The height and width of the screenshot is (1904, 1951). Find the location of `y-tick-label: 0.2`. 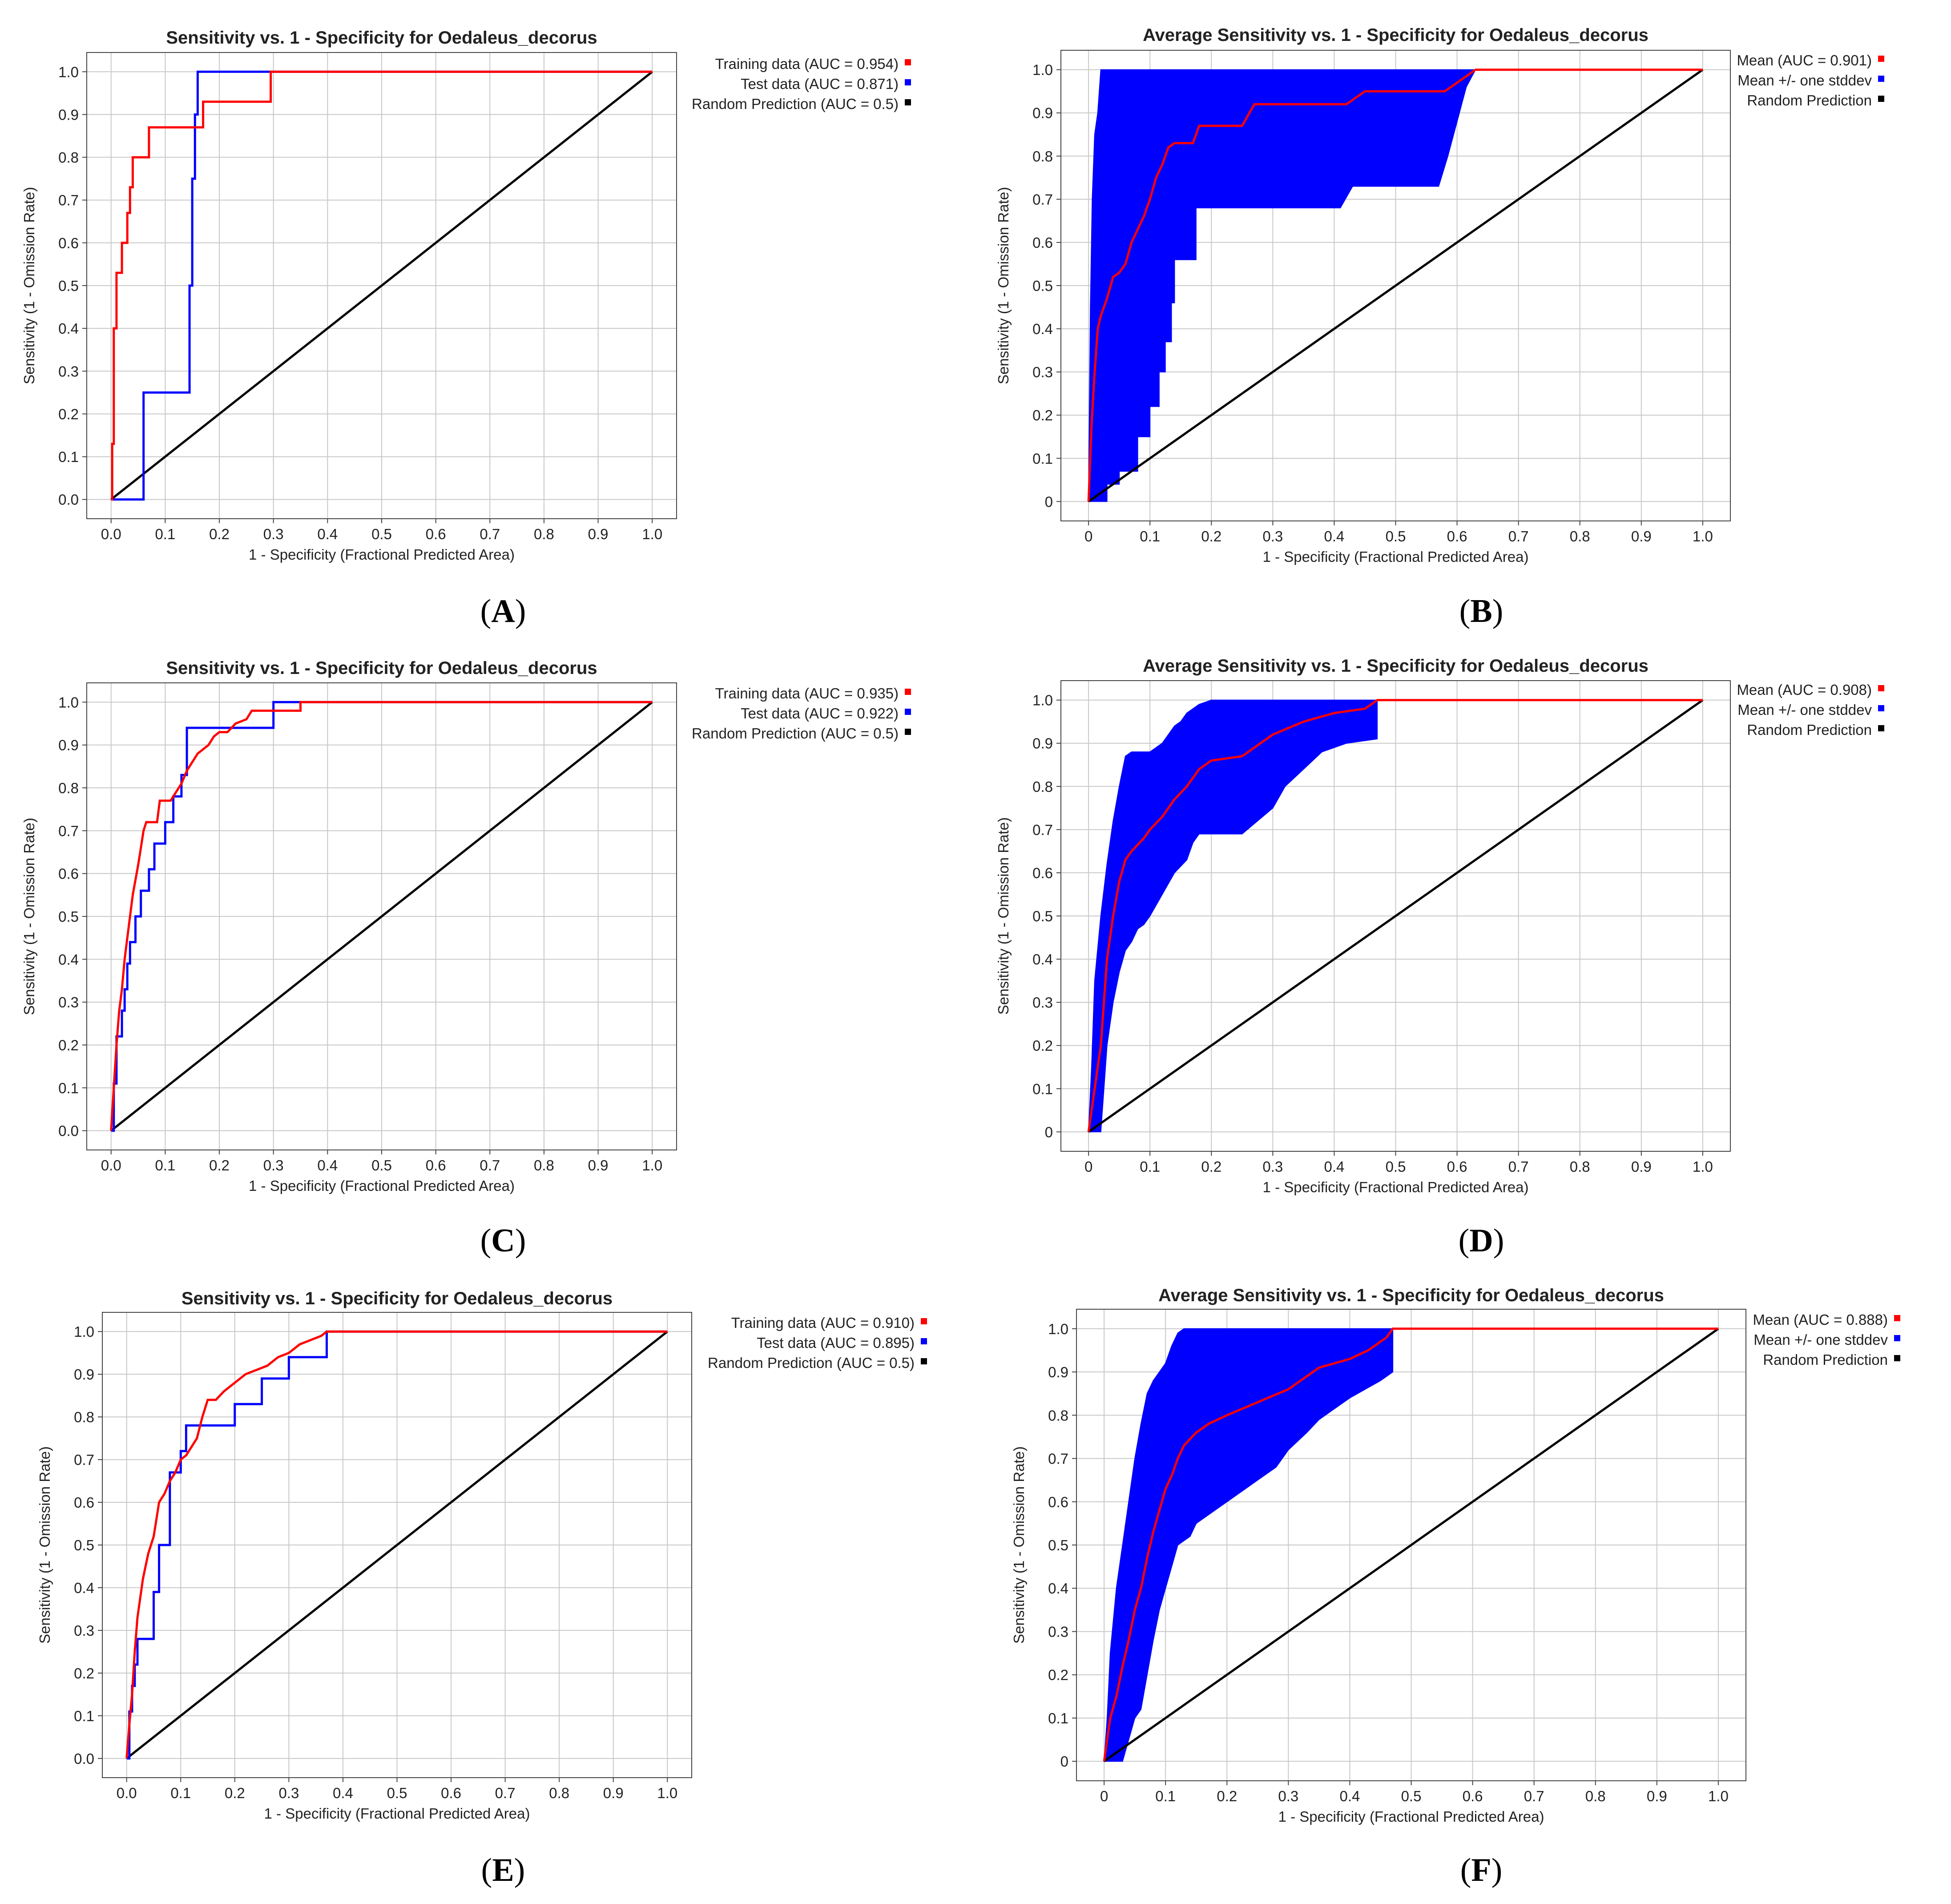

y-tick-label: 0.2 is located at coordinates (68, 1045).